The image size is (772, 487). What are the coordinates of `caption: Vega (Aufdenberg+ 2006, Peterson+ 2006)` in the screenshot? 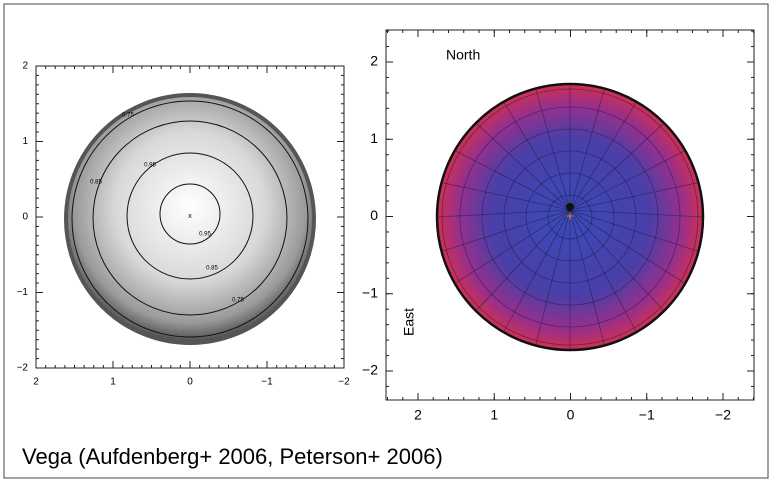 It's located at (232, 456).